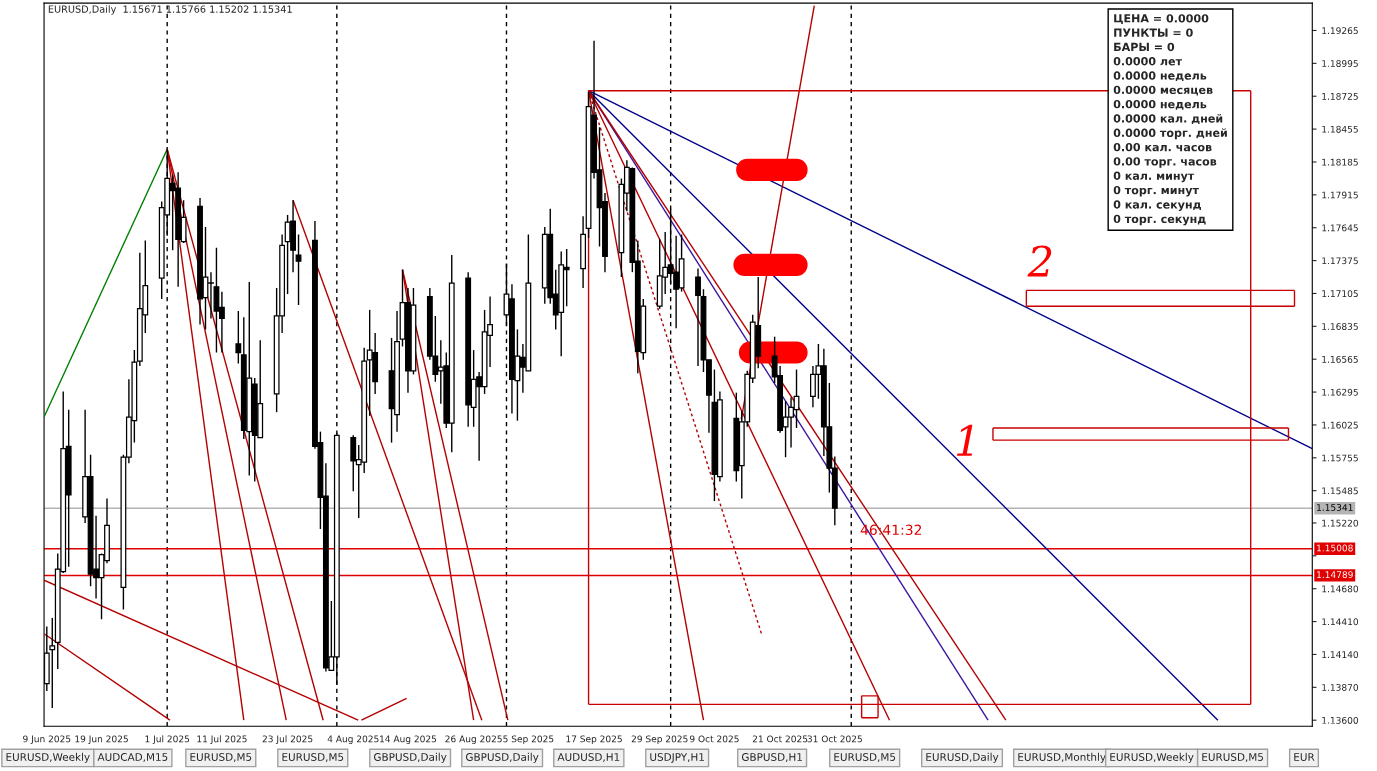 This screenshot has width=1377, height=771. I want to click on x-tick-label: 11 Jul 2025, so click(222, 739).